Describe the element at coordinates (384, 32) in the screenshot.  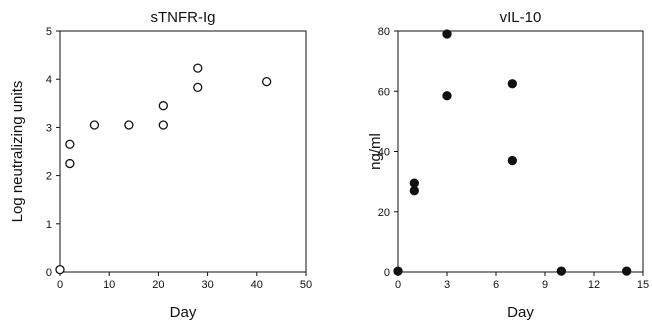
I see `y-tick-label: 80` at that location.